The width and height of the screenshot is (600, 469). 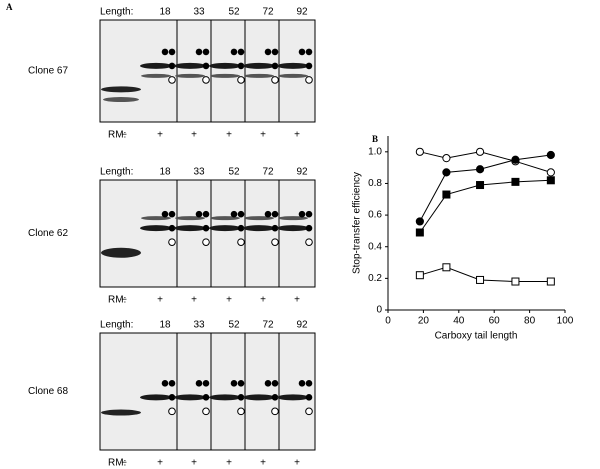 What do you see at coordinates (375, 215) in the screenshot?
I see `y-tick-label: 0.6` at bounding box center [375, 215].